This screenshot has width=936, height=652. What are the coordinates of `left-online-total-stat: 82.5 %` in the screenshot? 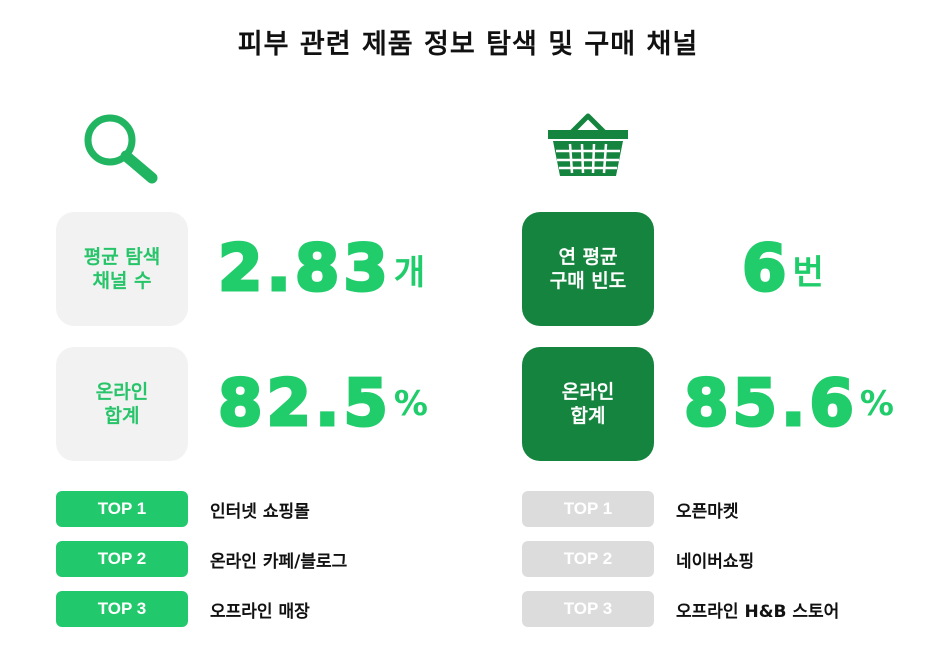 It's located at (322, 404).